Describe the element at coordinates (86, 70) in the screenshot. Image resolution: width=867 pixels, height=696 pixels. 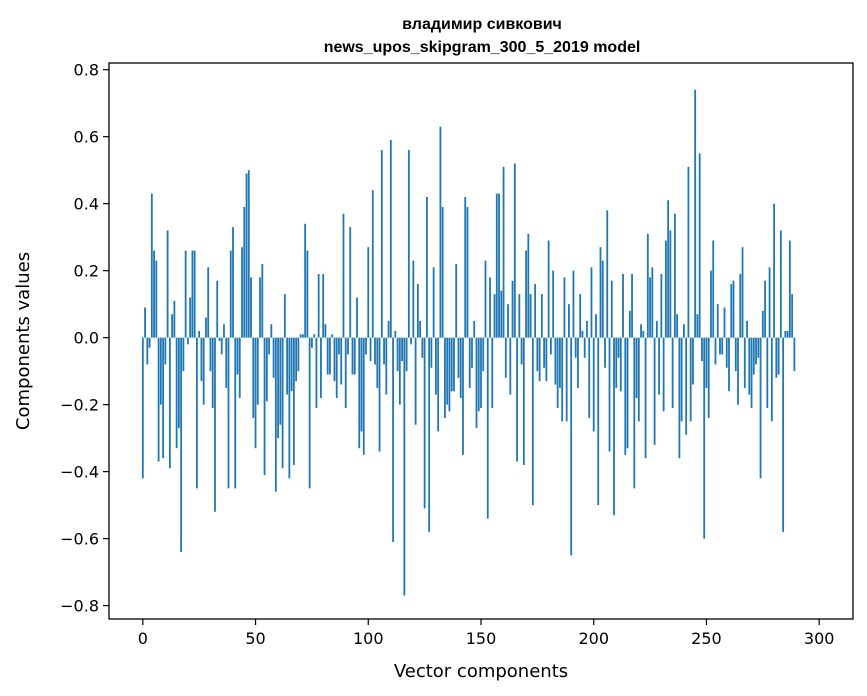
I see `y-tick-label: 0.8` at that location.